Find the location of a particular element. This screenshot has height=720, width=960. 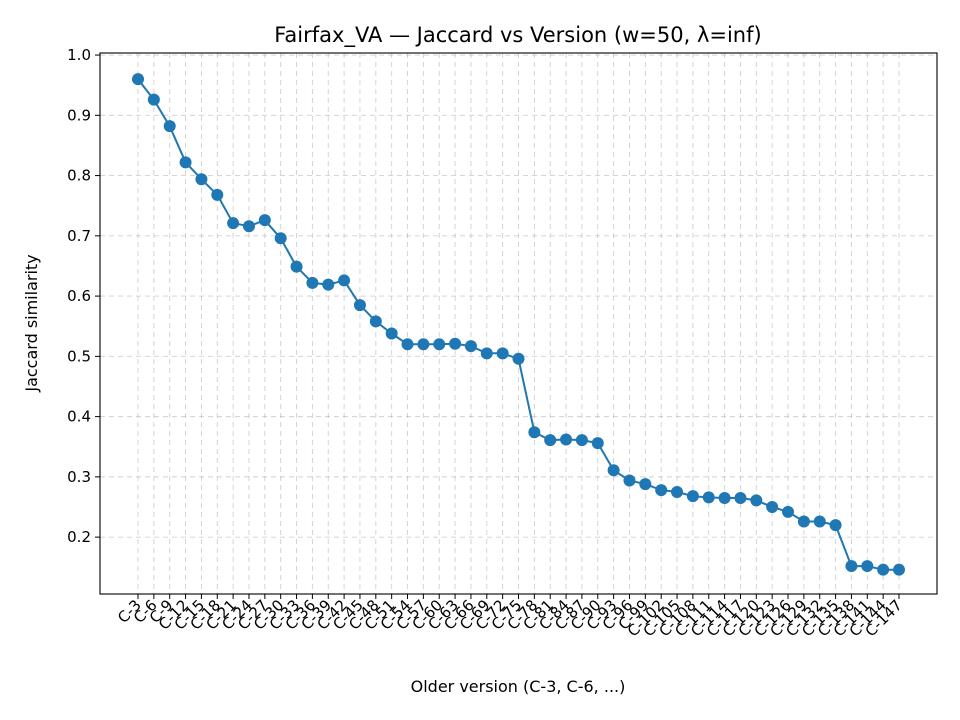

y-tick-label: 0.8 is located at coordinates (79, 176).